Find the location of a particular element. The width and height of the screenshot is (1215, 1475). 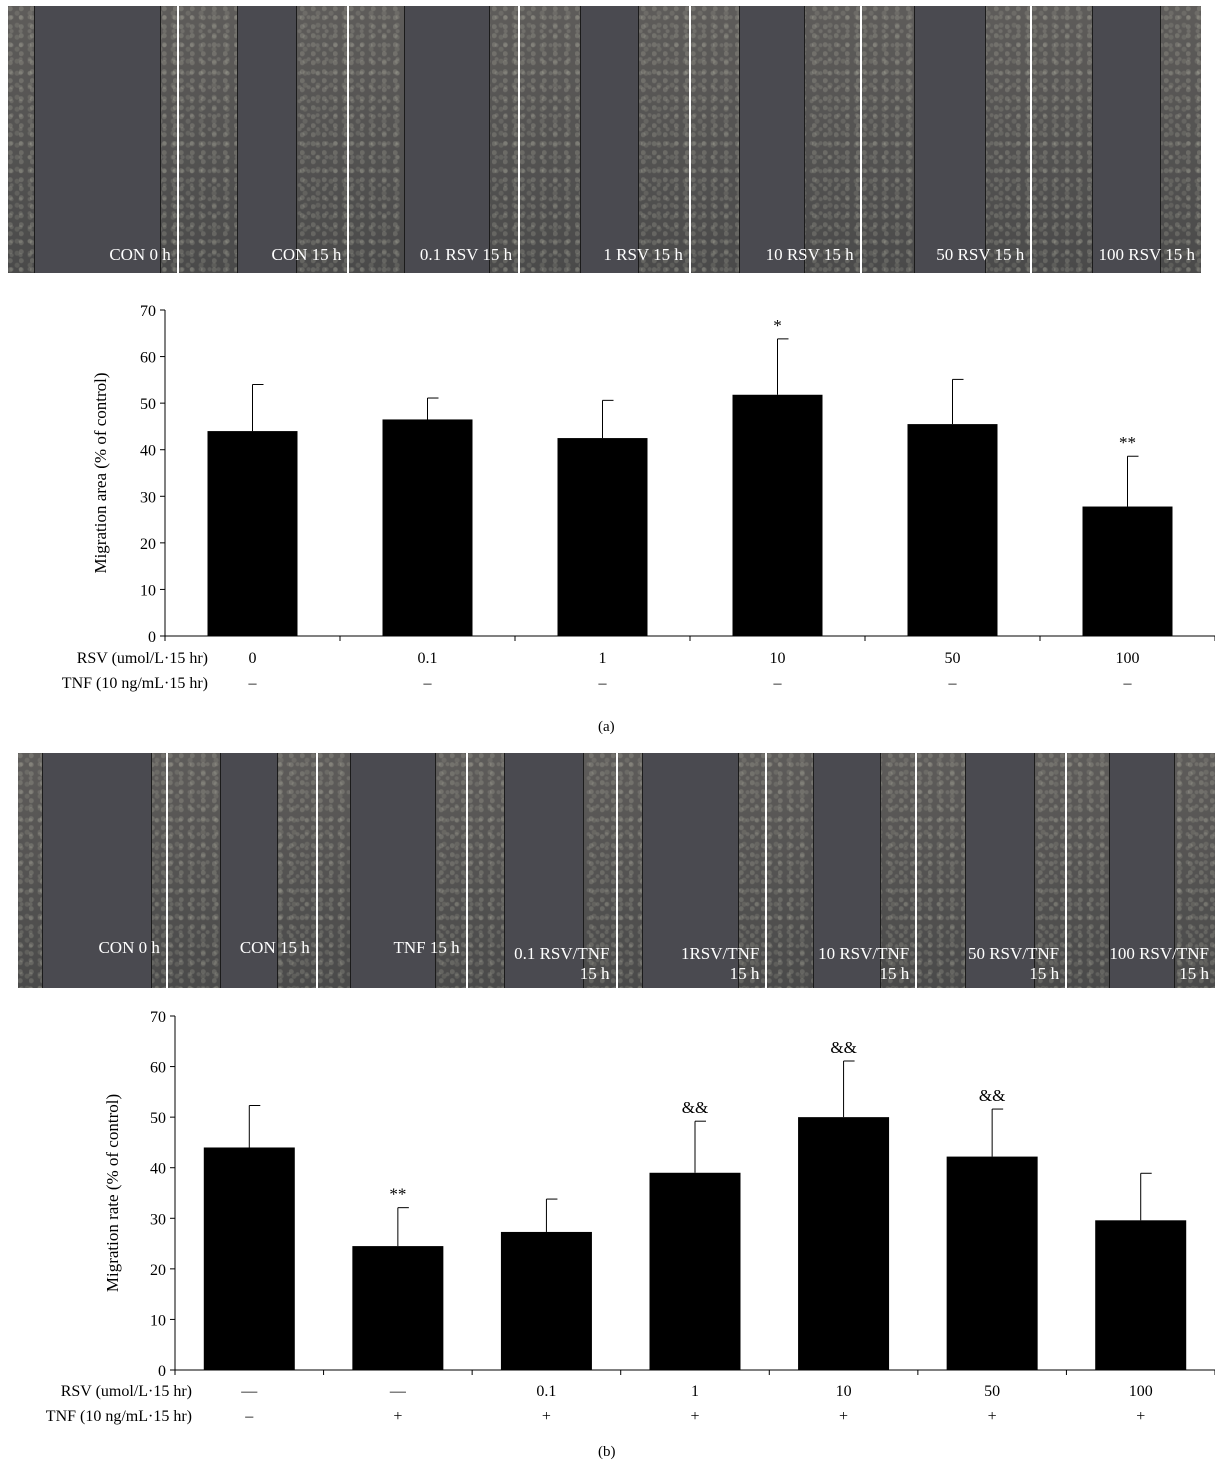

micrograph-panel: 10 RSV 15 h is located at coordinates (775, 139).